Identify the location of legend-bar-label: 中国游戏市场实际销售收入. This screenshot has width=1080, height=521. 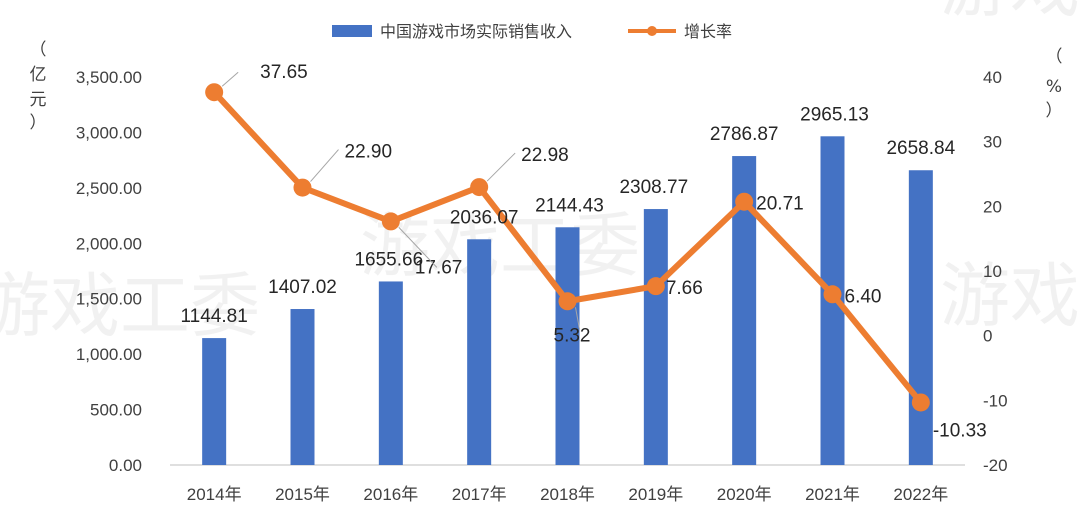
(476, 31).